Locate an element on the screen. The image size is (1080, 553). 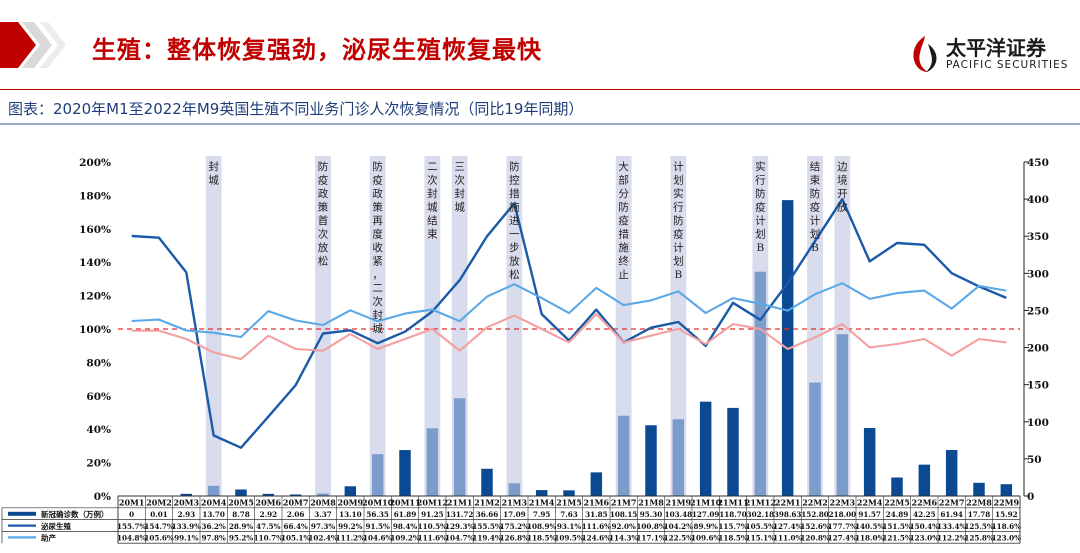
bar-21M1 is located at coordinates (459, 447).